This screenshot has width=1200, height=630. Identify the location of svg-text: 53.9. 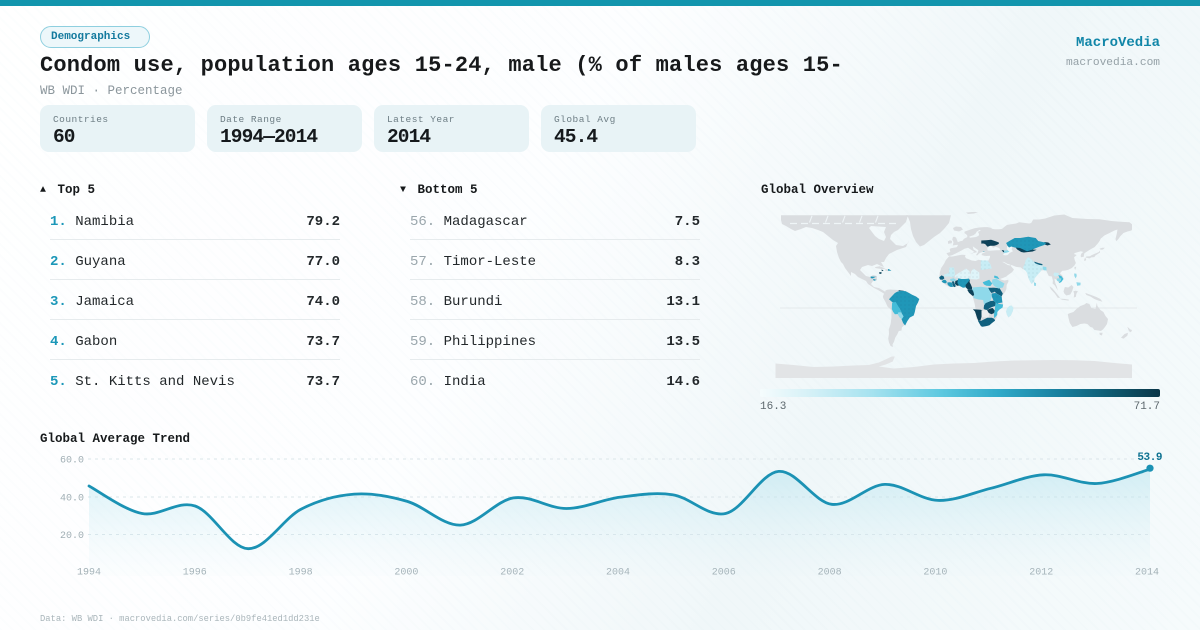
(1149, 458).